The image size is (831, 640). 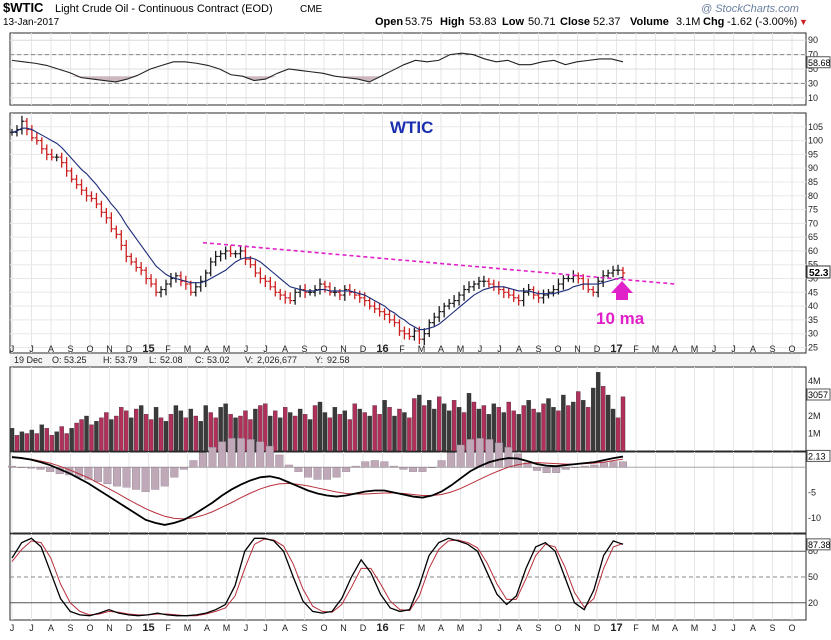 What do you see at coordinates (575, 22) in the screenshot?
I see `close-label: Close` at bounding box center [575, 22].